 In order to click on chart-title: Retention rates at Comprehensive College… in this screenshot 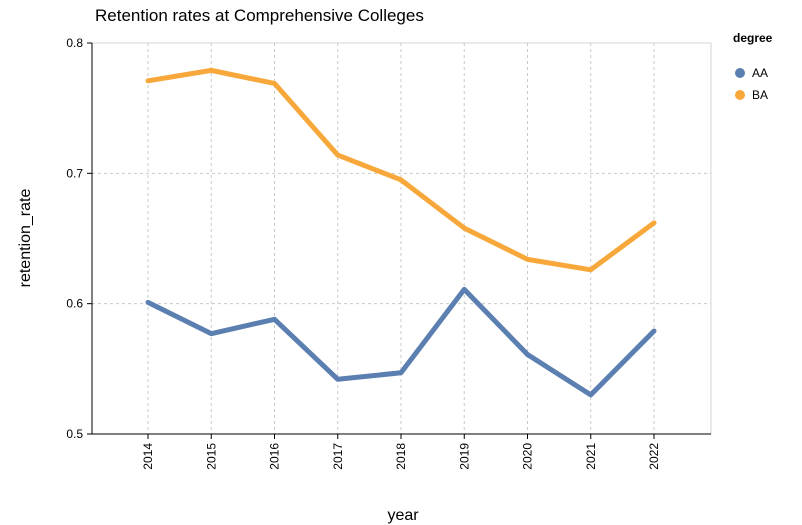, I will do `click(259, 15)`.